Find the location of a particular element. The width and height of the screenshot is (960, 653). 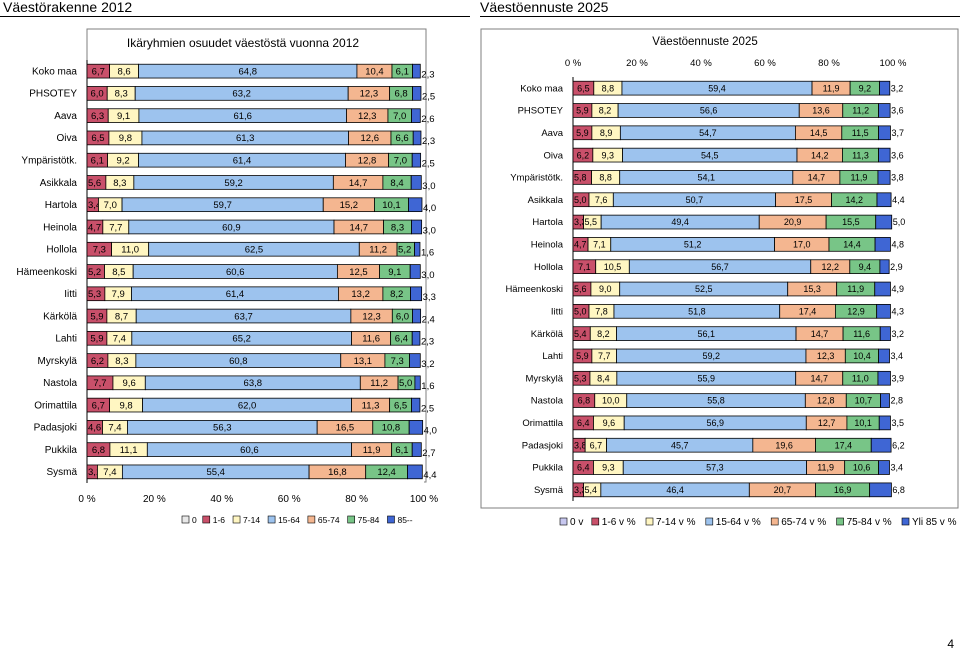

data-label: 20,9 is located at coordinates (793, 222).